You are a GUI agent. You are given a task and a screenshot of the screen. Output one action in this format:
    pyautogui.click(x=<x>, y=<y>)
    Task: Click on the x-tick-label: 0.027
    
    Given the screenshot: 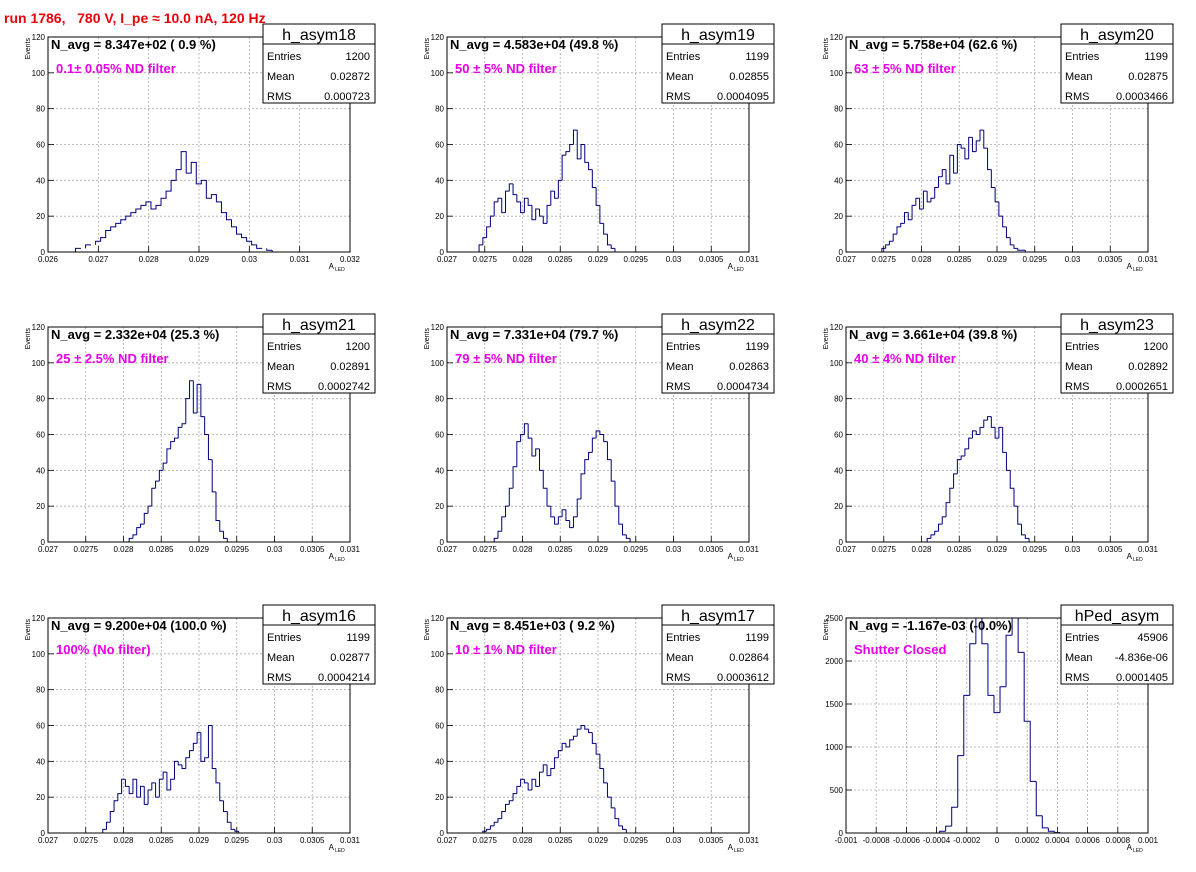 What is the action you would take?
    pyautogui.click(x=48, y=840)
    